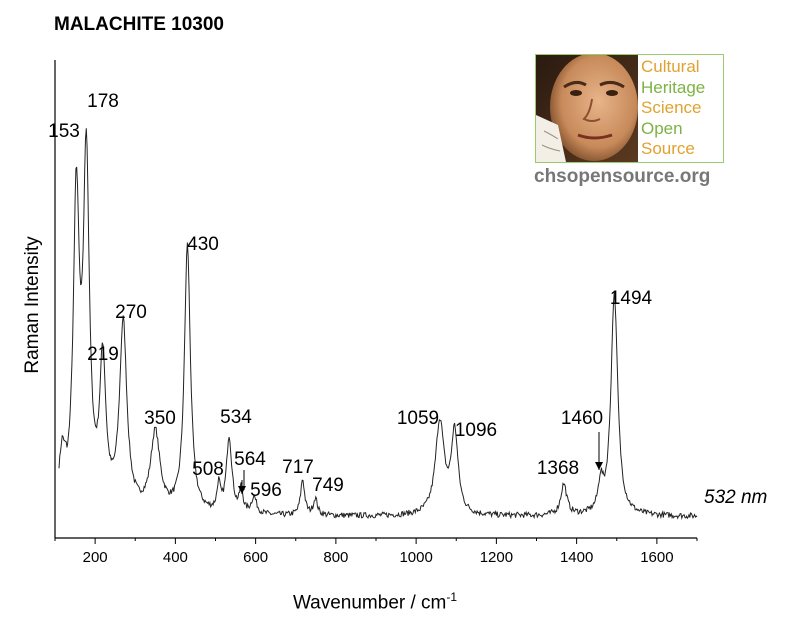 This screenshot has width=800, height=624. I want to click on arrow-1460-head, so click(599, 466).